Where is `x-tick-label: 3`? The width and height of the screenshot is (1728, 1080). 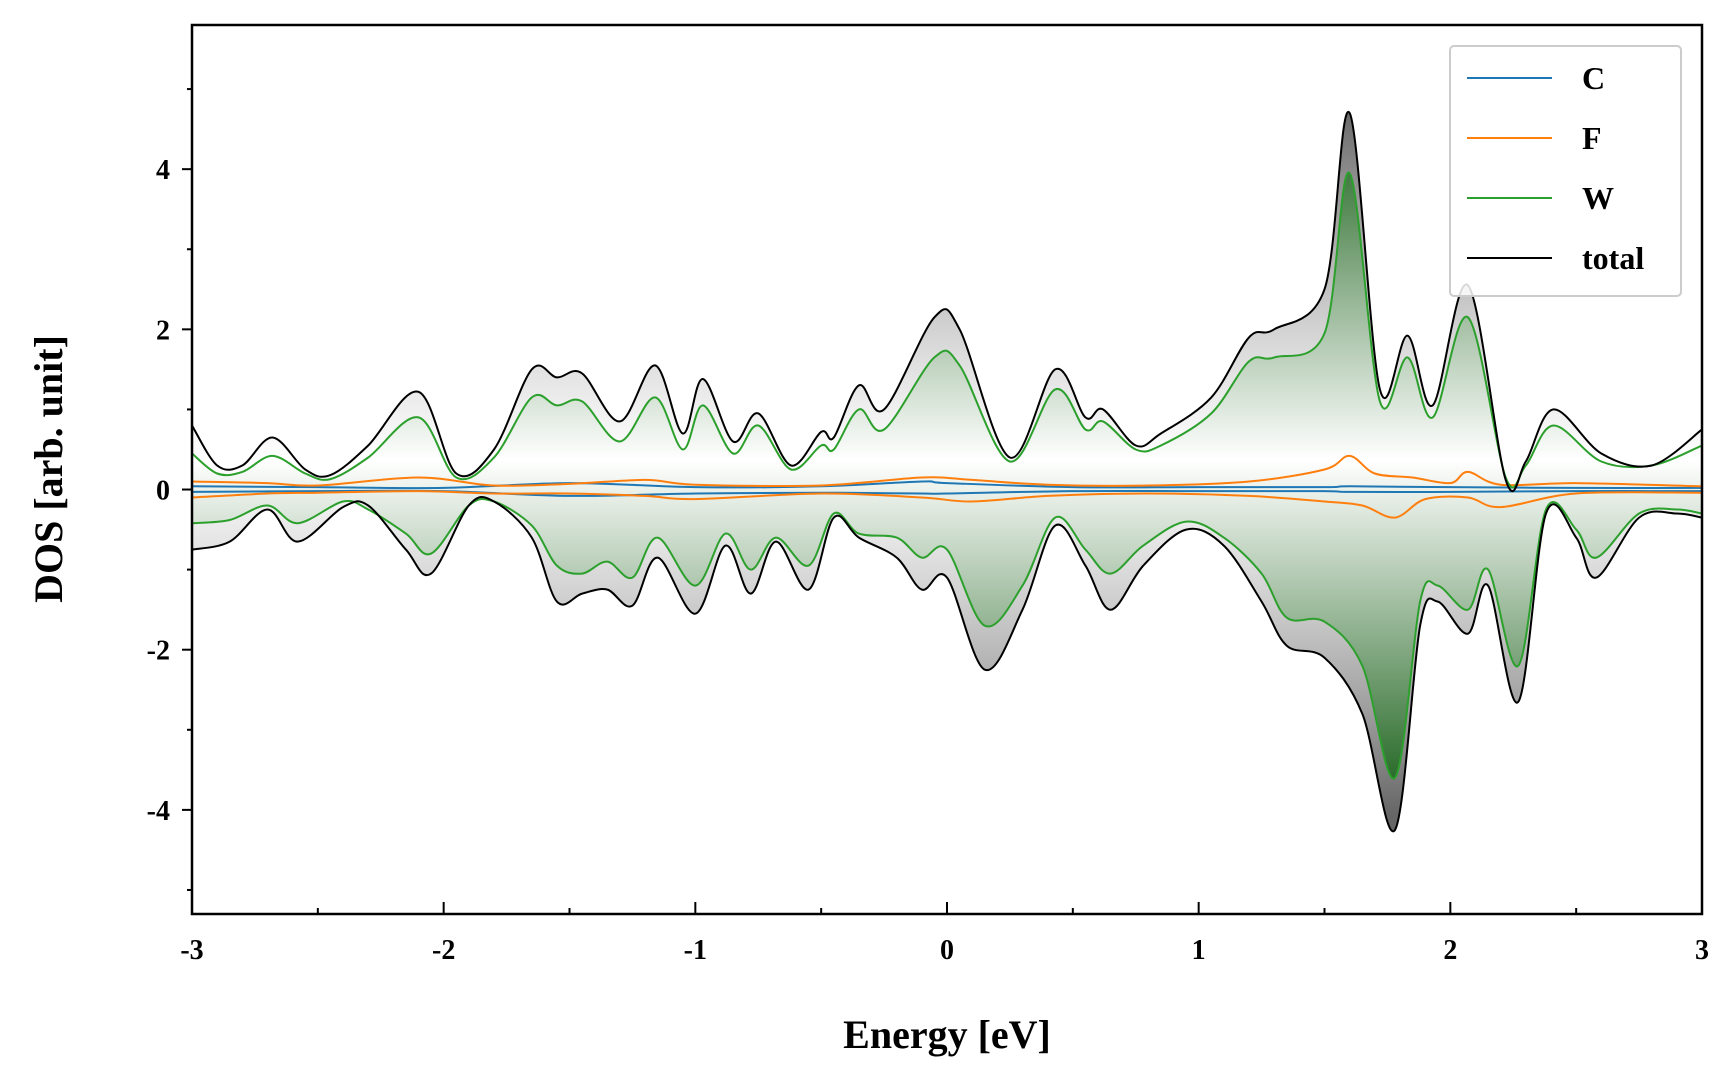
x-tick-label: 3 is located at coordinates (1702, 950).